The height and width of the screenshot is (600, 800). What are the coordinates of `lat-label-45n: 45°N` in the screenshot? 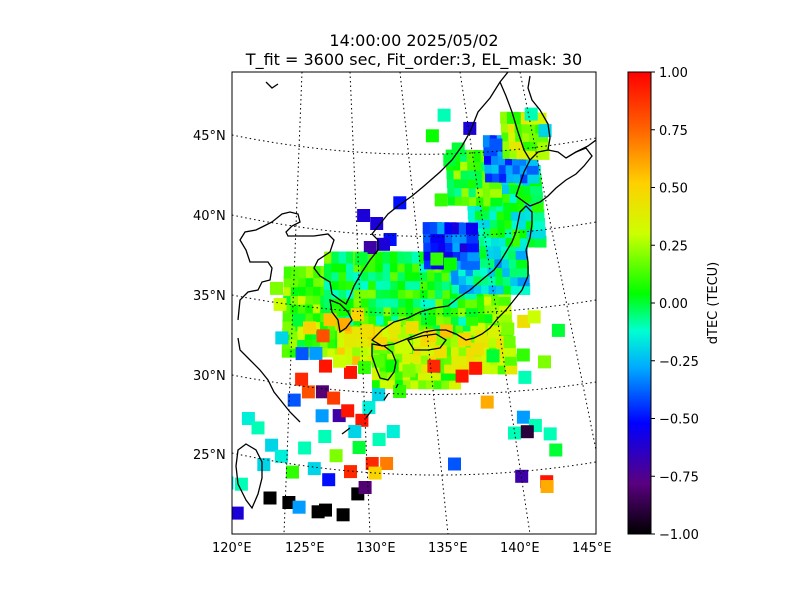 It's located at (209, 136).